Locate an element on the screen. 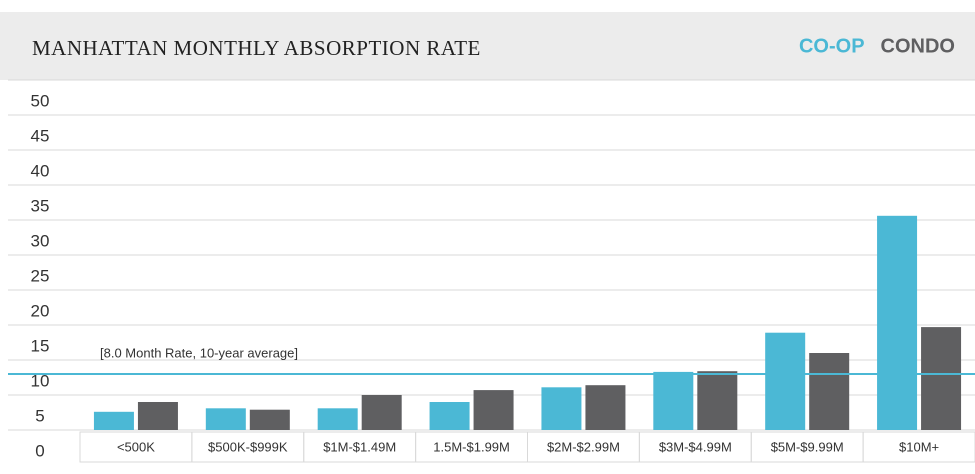 The width and height of the screenshot is (975, 474). x-tick-label: 1.5M-$1.99M is located at coordinates (471, 446).